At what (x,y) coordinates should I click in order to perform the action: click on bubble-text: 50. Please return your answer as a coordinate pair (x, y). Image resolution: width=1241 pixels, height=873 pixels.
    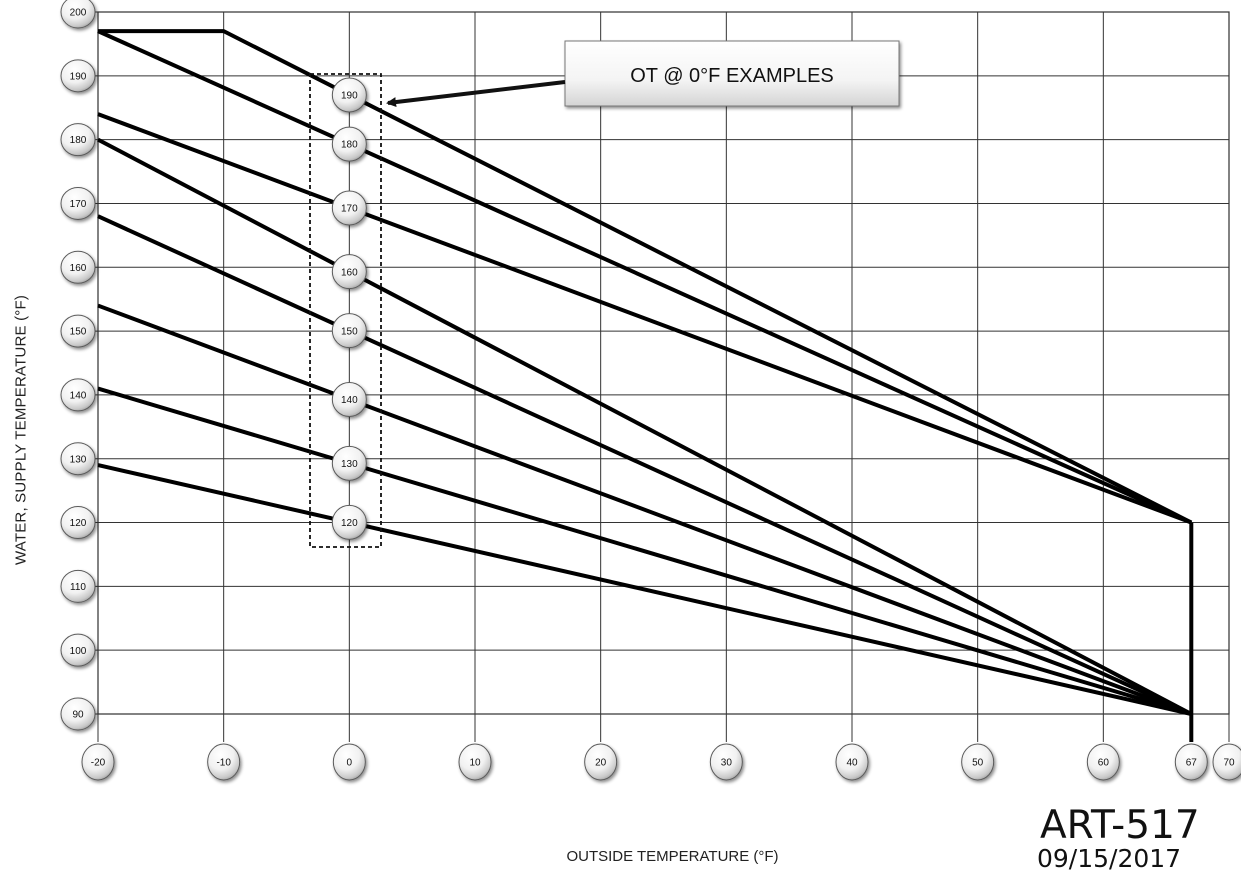
    Looking at the image, I should click on (978, 763).